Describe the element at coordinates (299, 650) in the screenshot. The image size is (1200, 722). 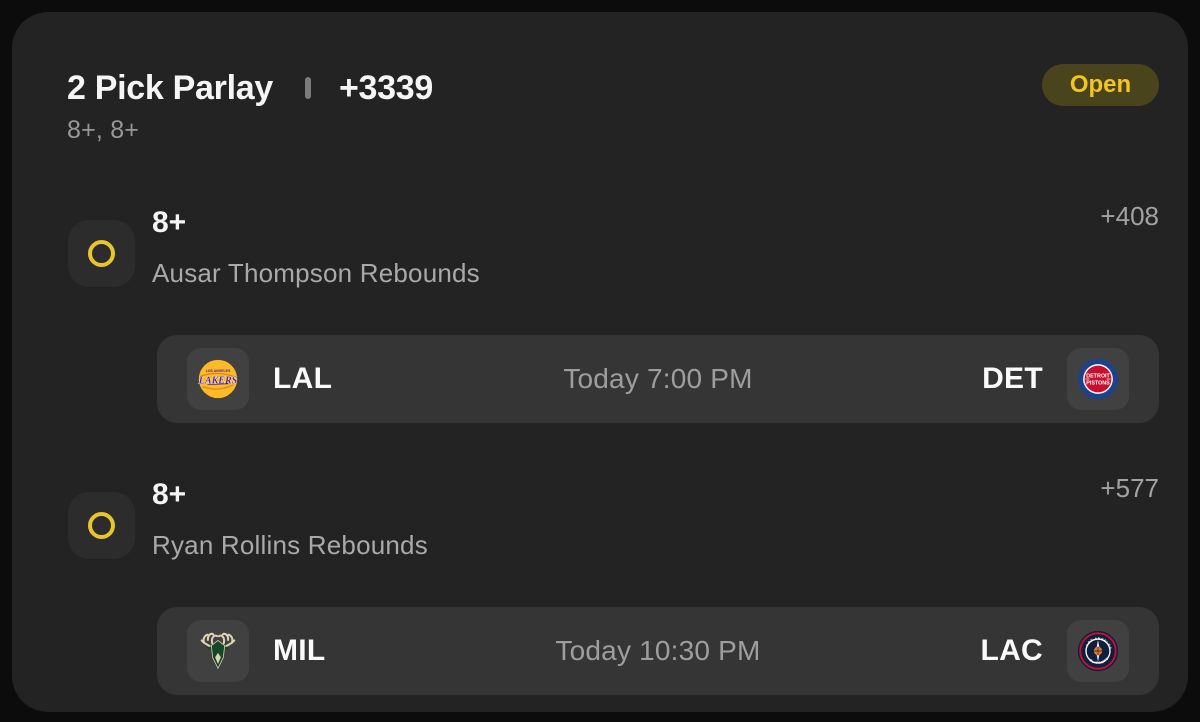
I see `away-team-abbr: MIL` at that location.